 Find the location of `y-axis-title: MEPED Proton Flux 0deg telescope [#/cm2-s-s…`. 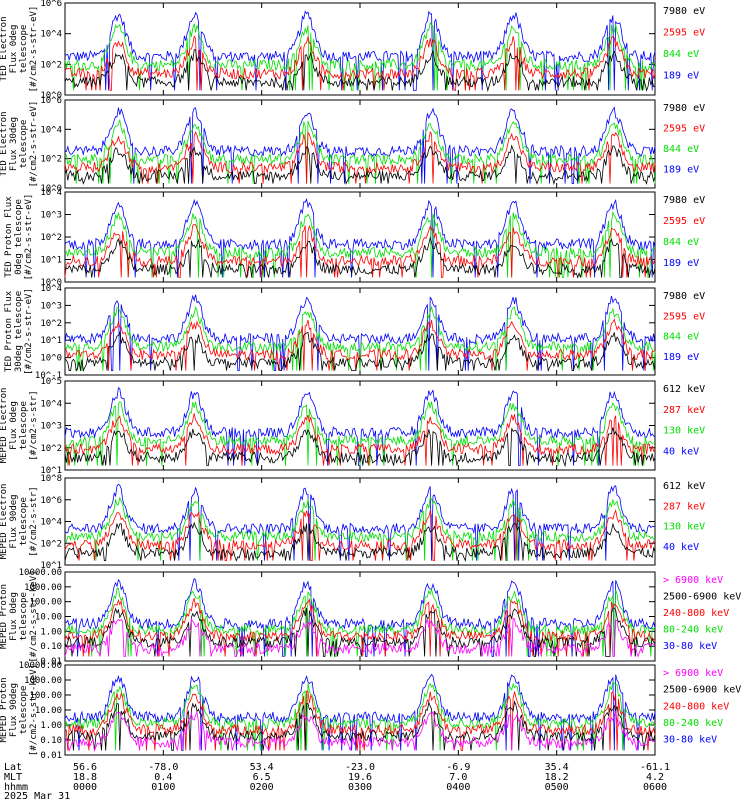

y-axis-title: MEPED Proton Flux 0deg telescope [#/cm2-s-s… is located at coordinates (19, 616).